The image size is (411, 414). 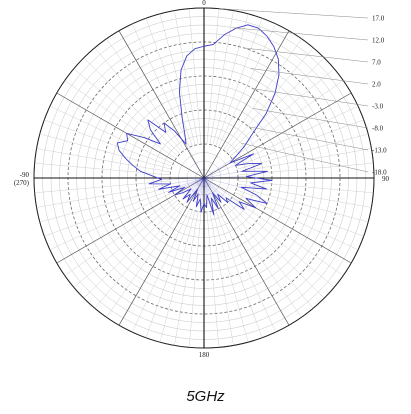 What do you see at coordinates (386, 179) in the screenshot?
I see `angle-tick-label: 90` at bounding box center [386, 179].